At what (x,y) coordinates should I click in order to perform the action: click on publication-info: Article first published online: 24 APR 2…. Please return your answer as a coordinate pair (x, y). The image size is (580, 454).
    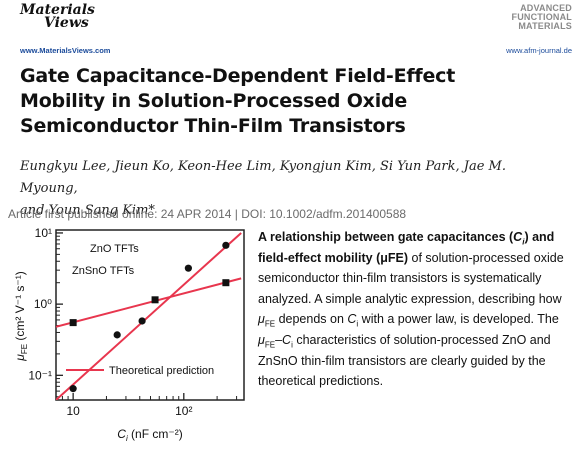
    Looking at the image, I should click on (207, 214).